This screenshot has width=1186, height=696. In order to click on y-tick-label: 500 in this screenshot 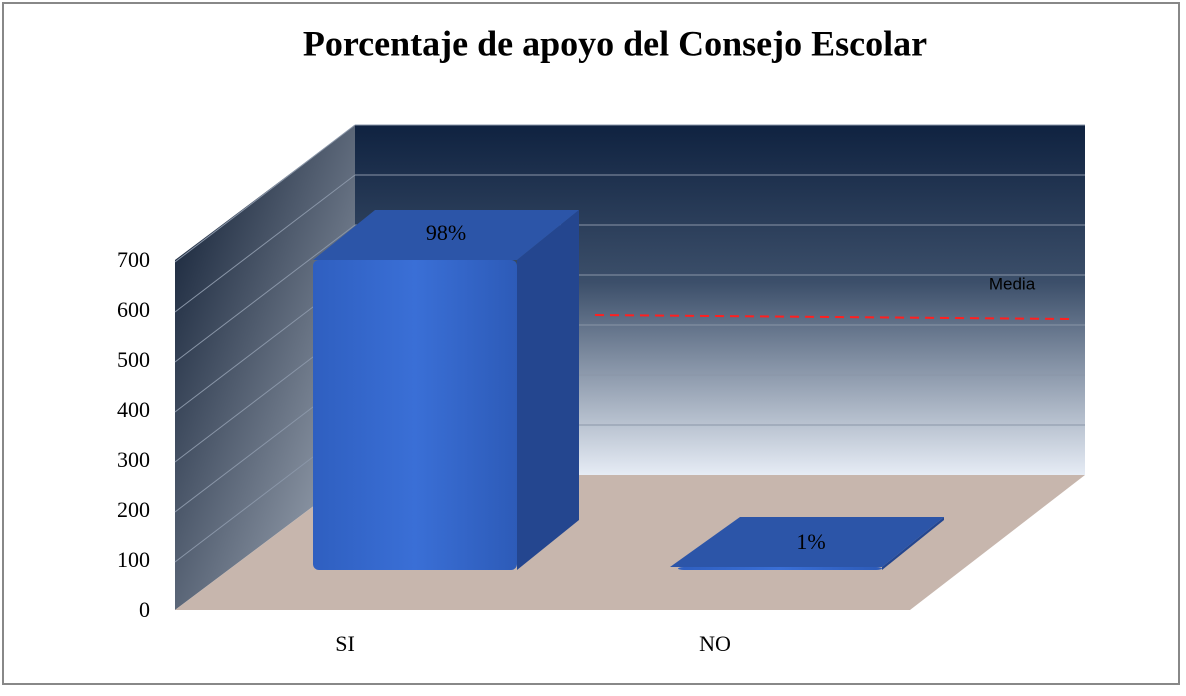, I will do `click(133, 359)`.